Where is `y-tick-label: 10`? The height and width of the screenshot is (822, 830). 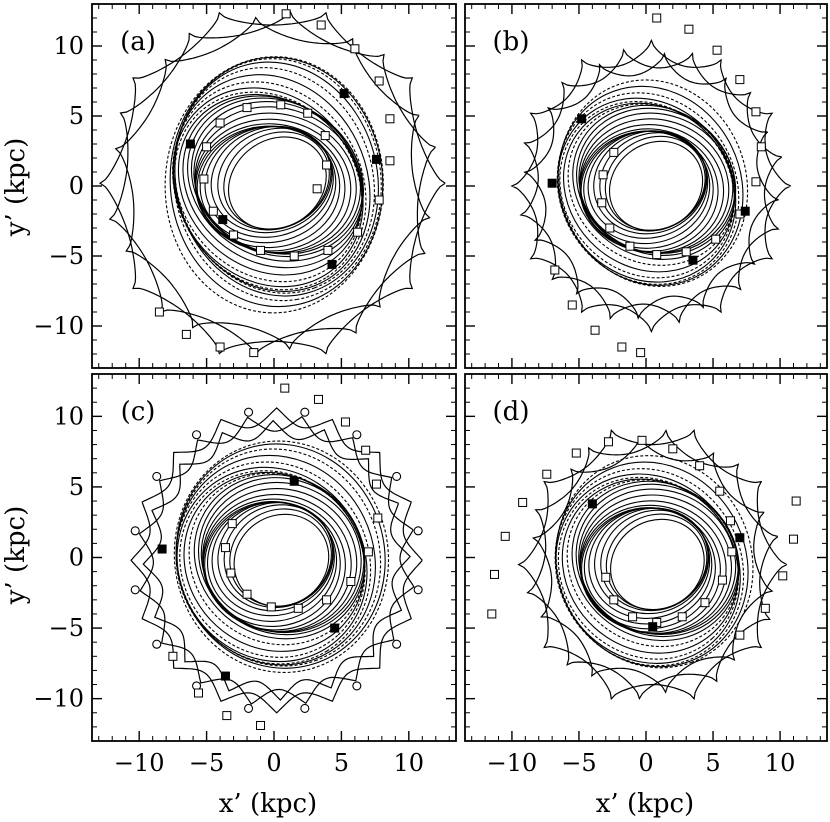 y-tick-label: 10 is located at coordinates (68, 46).